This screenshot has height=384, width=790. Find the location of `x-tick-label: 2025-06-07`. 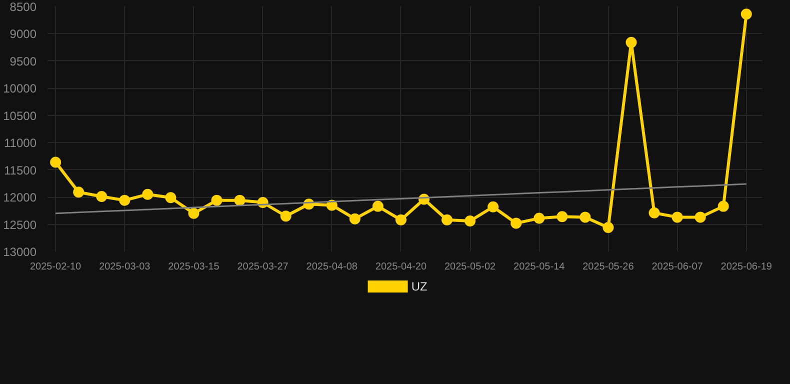

x-tick-label: 2025-06-07 is located at coordinates (678, 267).